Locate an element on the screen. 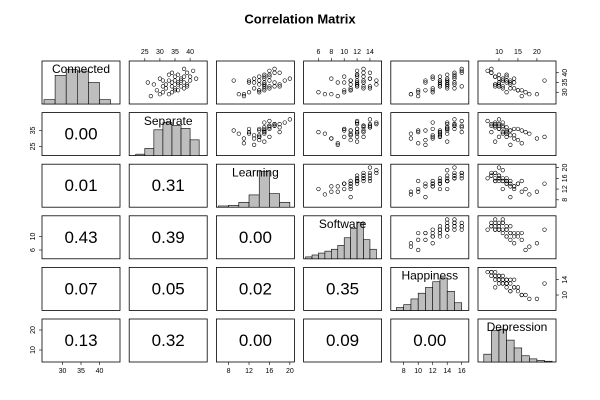  y-tick-label: 10 is located at coordinates (33, 236).